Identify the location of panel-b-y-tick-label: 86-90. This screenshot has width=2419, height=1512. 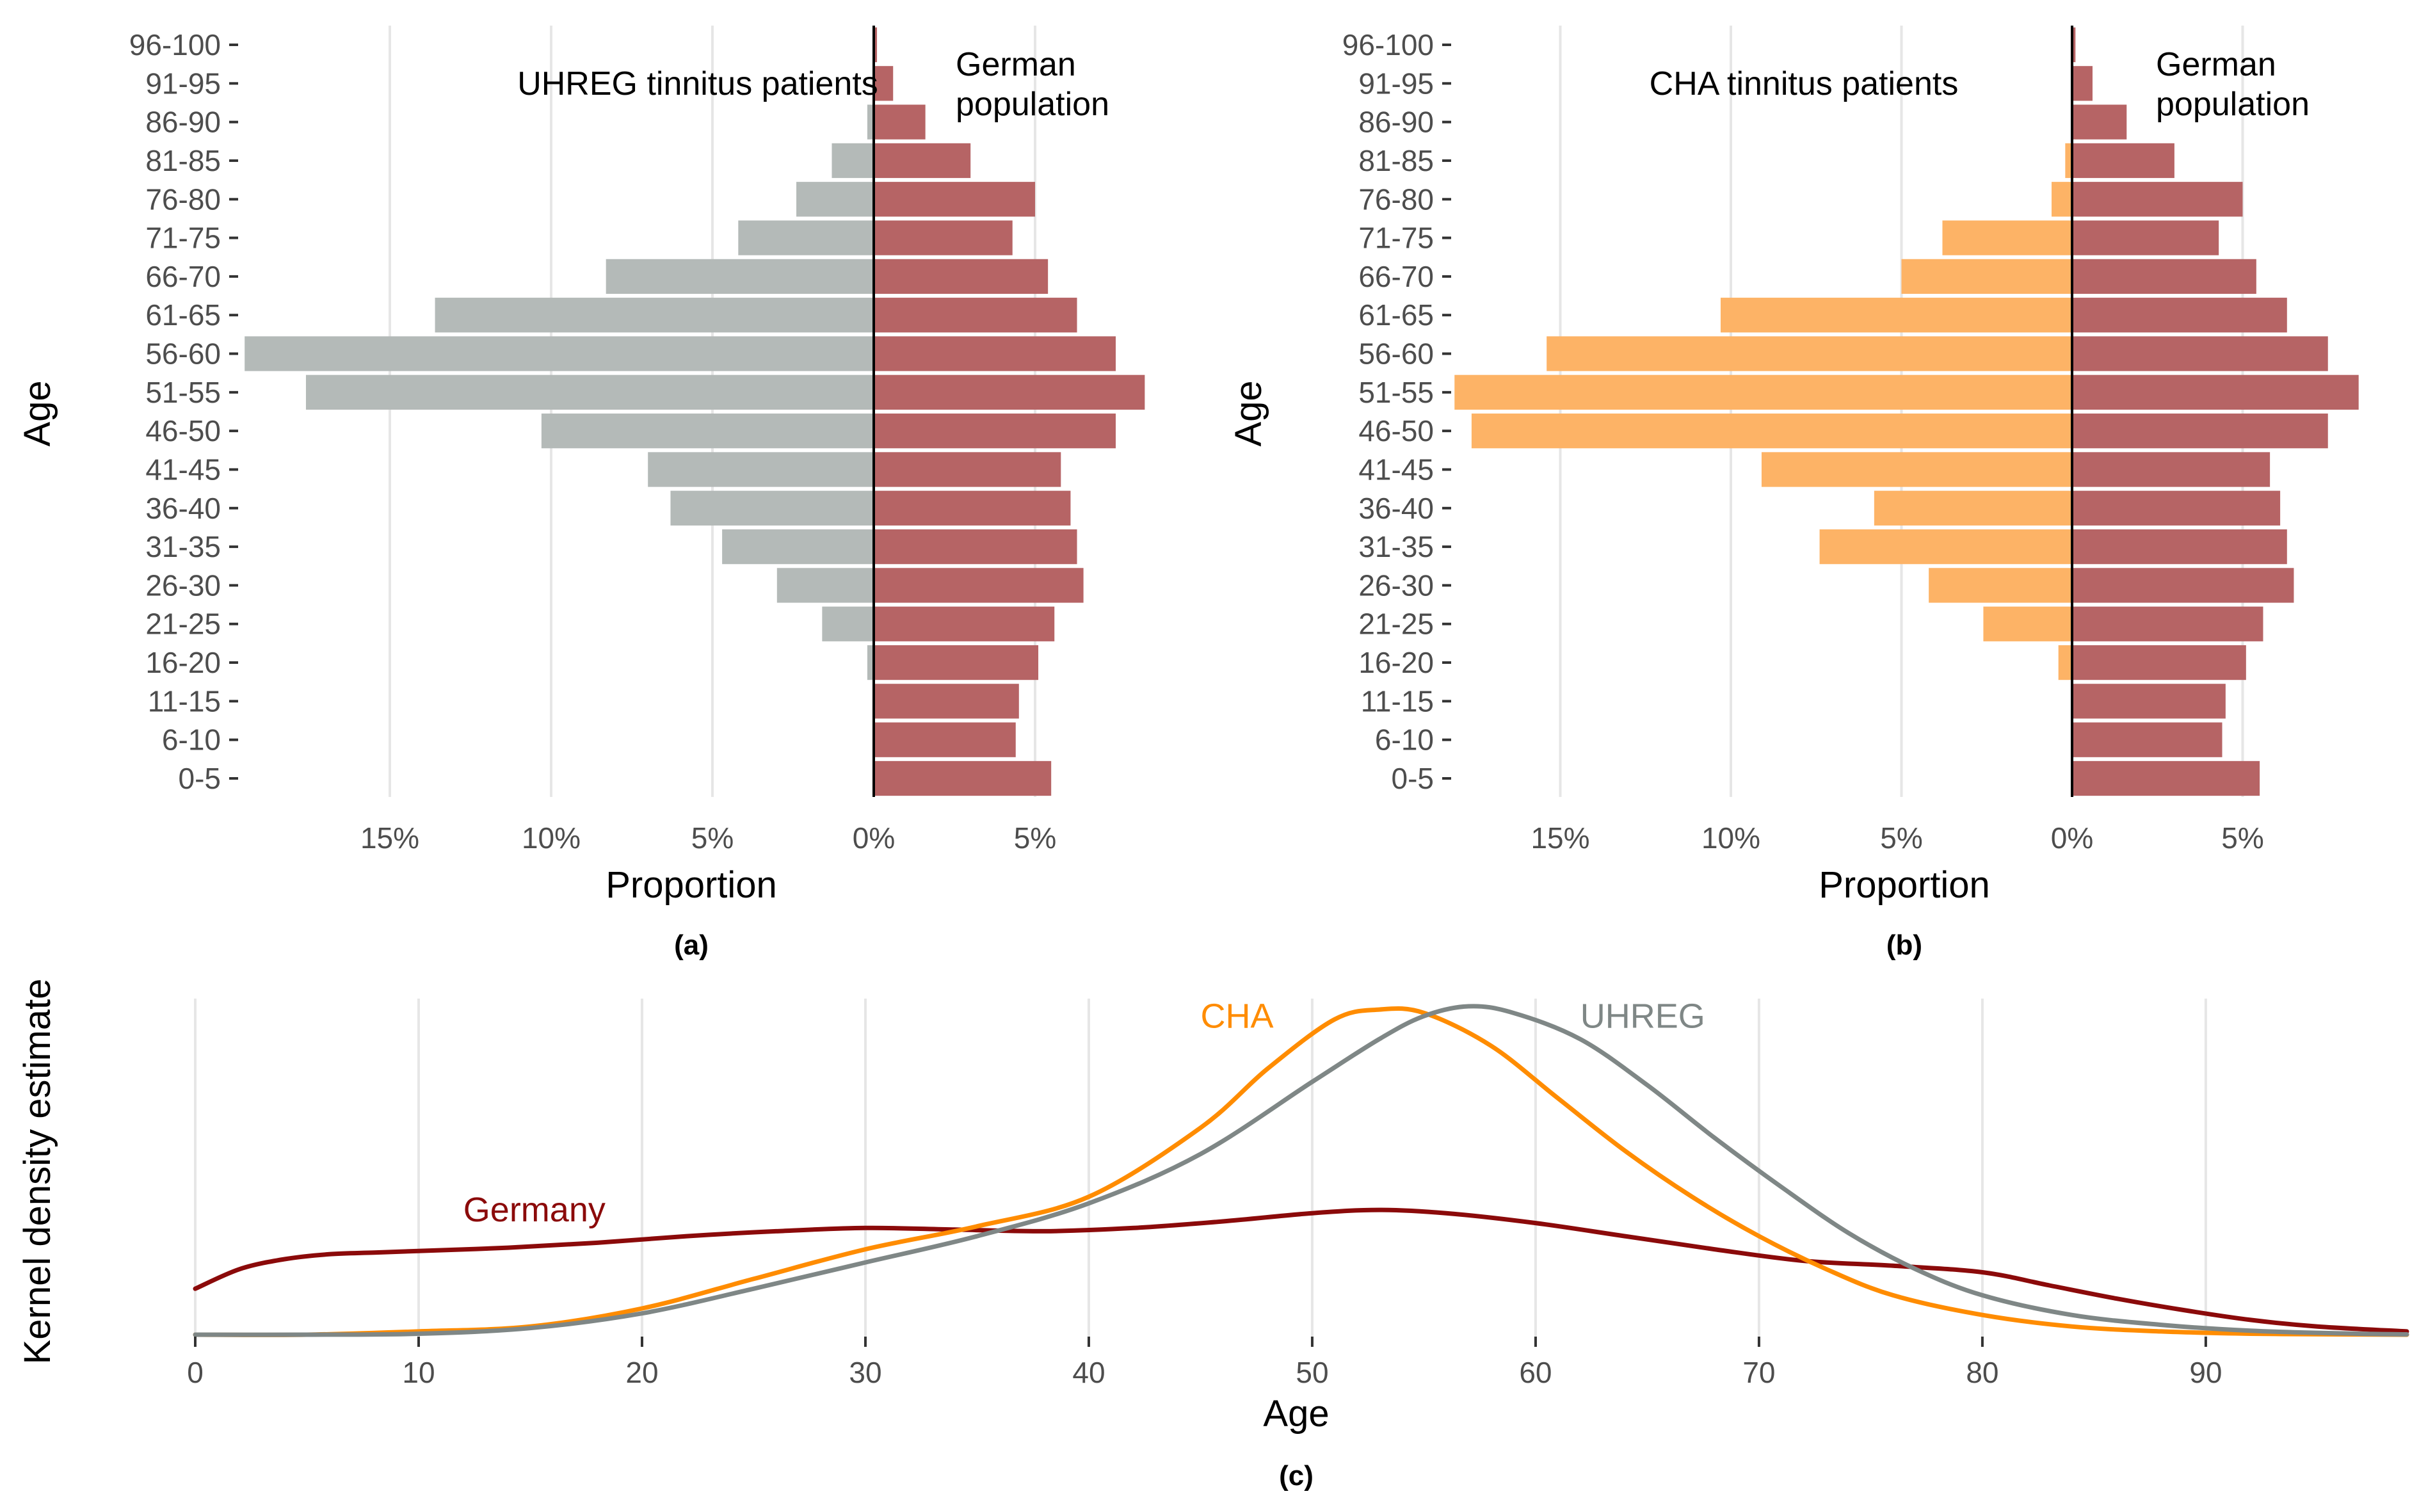
(1396, 122).